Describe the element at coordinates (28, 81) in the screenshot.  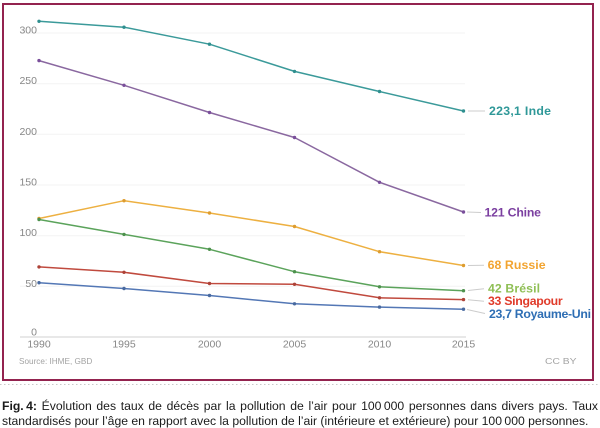
I see `svg-text: 250` at that location.